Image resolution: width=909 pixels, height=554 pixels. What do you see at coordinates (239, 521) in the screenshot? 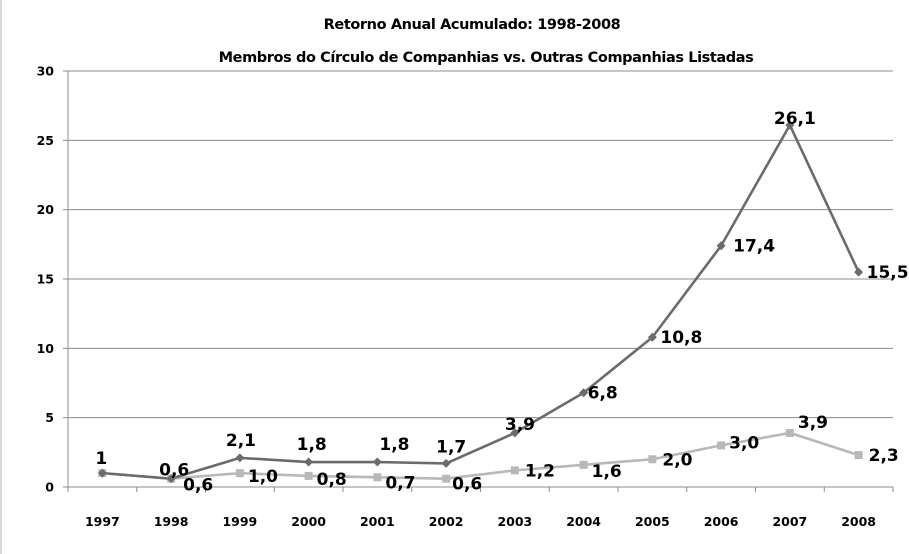
I see `x-tick-label: 1999` at bounding box center [239, 521].